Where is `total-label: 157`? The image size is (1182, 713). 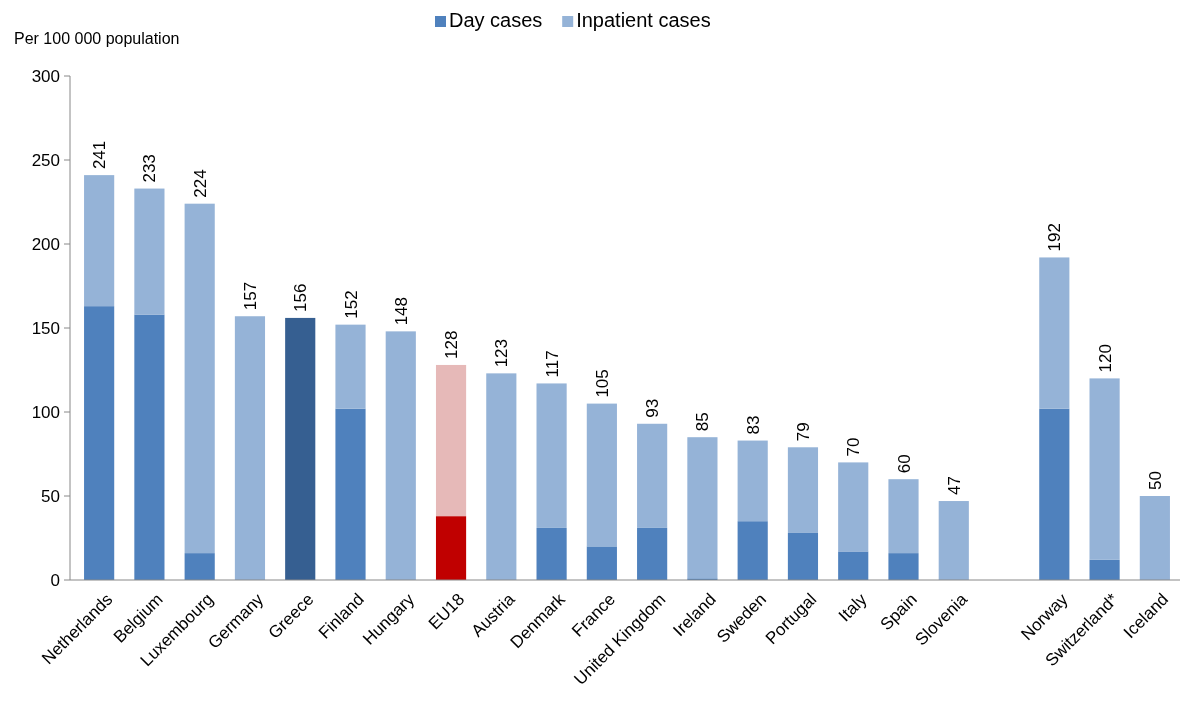
total-label: 157 is located at coordinates (250, 296).